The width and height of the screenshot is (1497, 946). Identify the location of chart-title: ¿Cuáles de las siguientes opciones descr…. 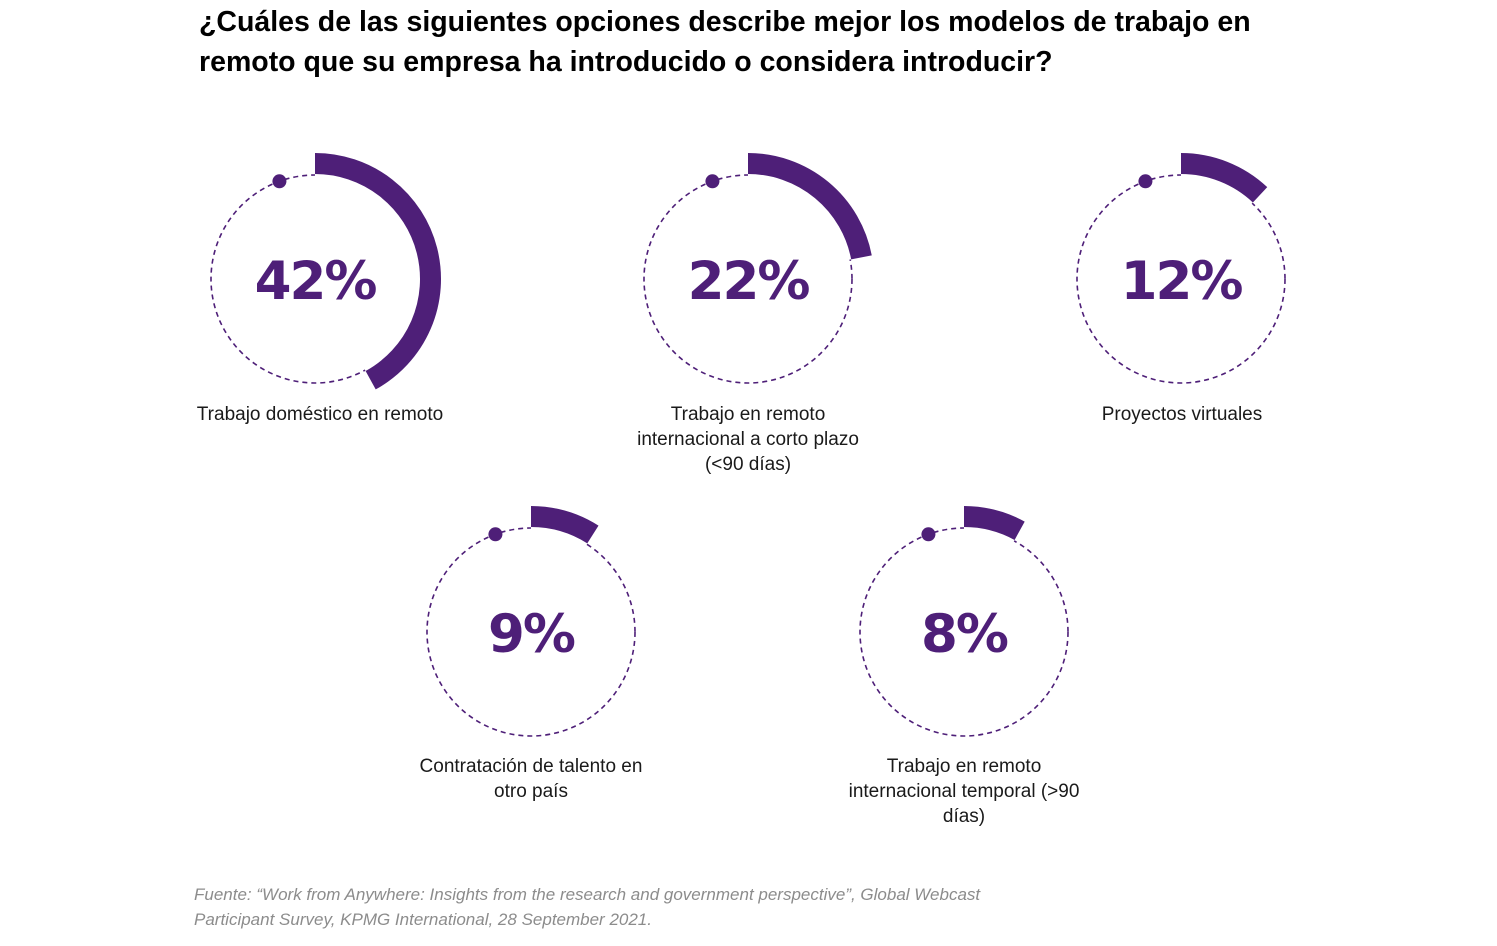
(725, 42).